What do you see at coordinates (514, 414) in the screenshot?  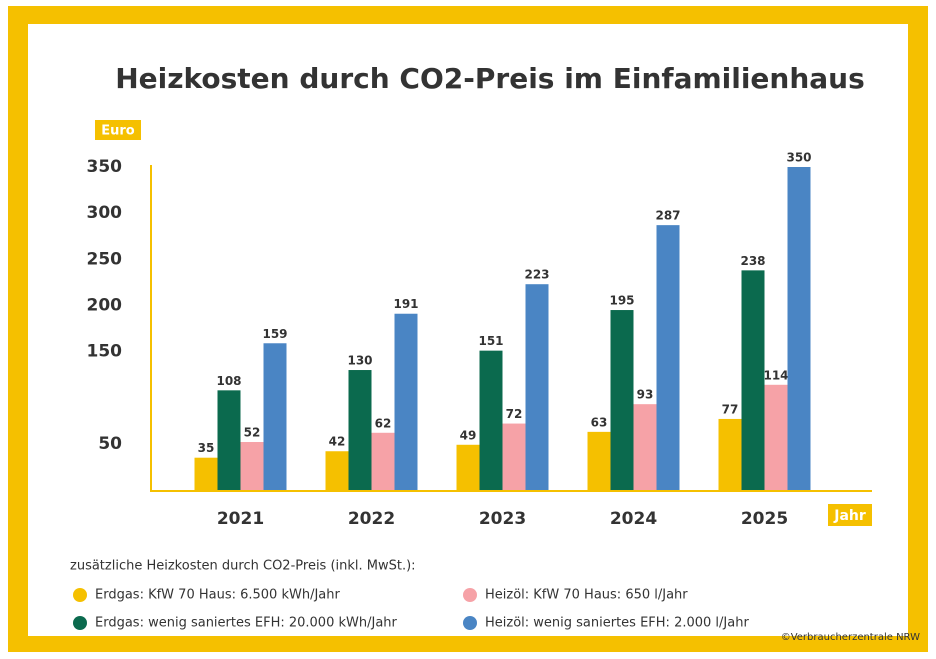 I see `value-label: 72` at bounding box center [514, 414].